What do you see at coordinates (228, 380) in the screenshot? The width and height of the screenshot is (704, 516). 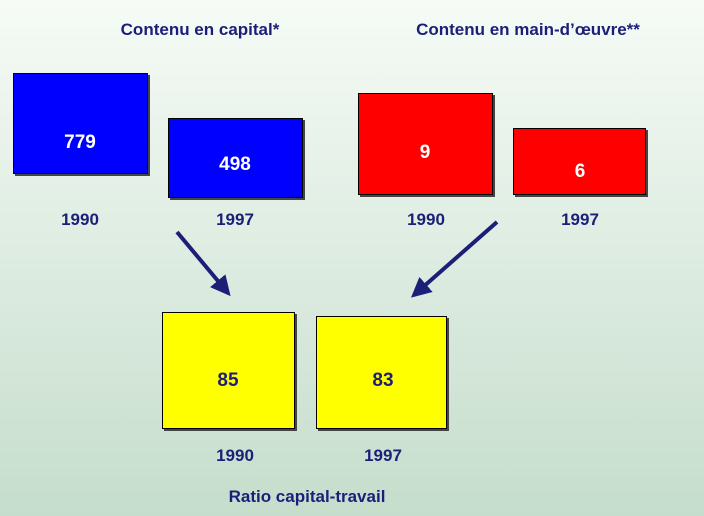 I see `box-value: 85` at bounding box center [228, 380].